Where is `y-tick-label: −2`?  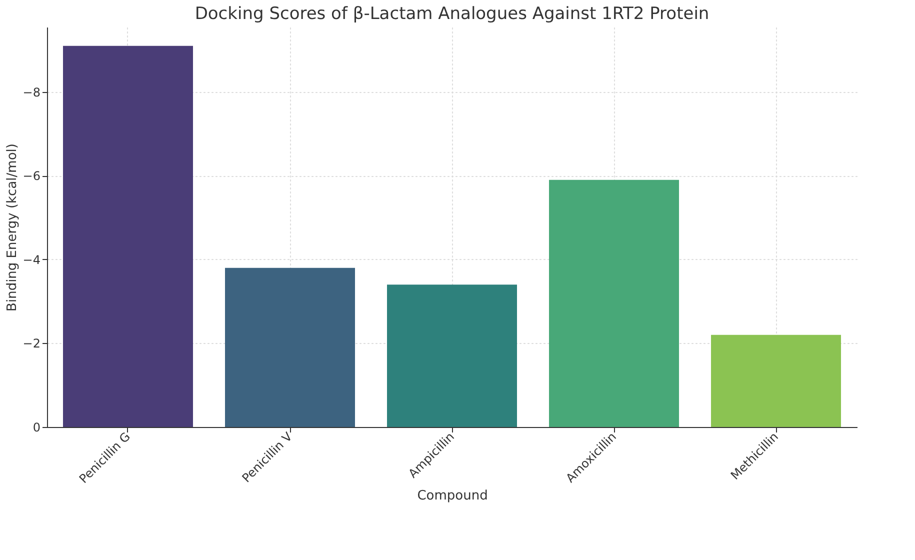
y-tick-label: −2 is located at coordinates (31, 343).